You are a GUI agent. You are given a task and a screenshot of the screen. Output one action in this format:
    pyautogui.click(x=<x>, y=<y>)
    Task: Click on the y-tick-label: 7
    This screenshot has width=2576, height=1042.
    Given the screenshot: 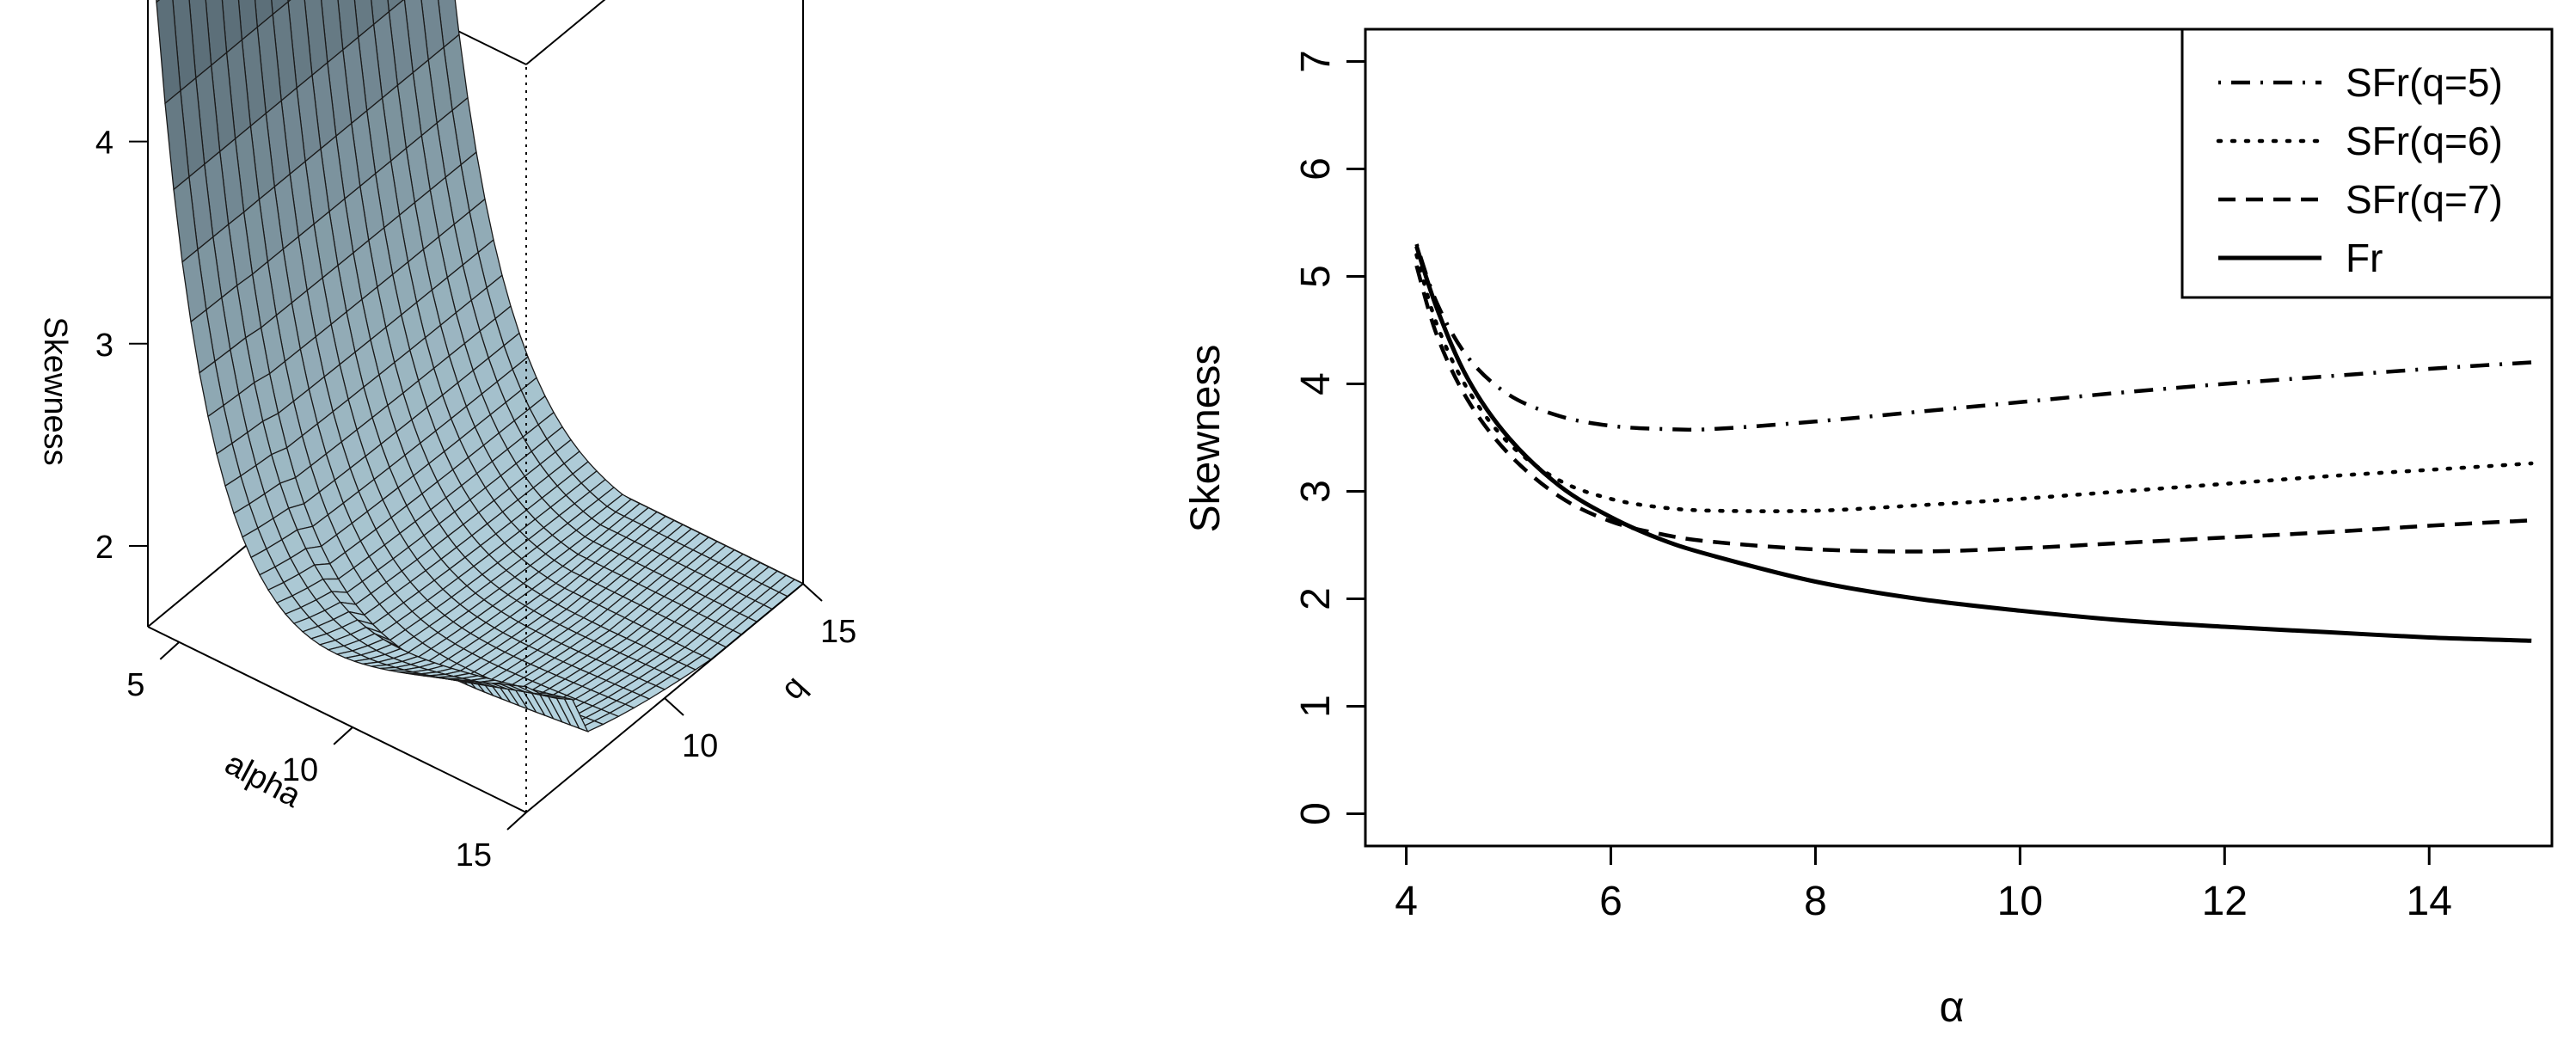 What is the action you would take?
    pyautogui.click(x=1316, y=62)
    